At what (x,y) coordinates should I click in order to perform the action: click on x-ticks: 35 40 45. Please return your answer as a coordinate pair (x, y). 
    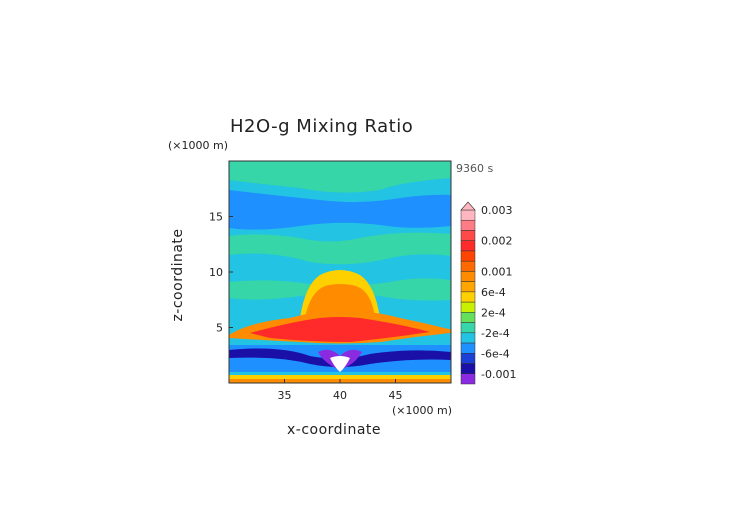
    Looking at the image, I should click on (340, 390).